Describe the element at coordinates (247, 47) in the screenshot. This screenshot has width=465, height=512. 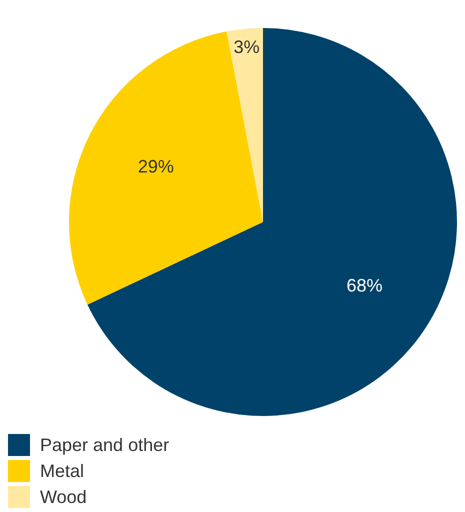
I see `data-label: 3%` at that location.